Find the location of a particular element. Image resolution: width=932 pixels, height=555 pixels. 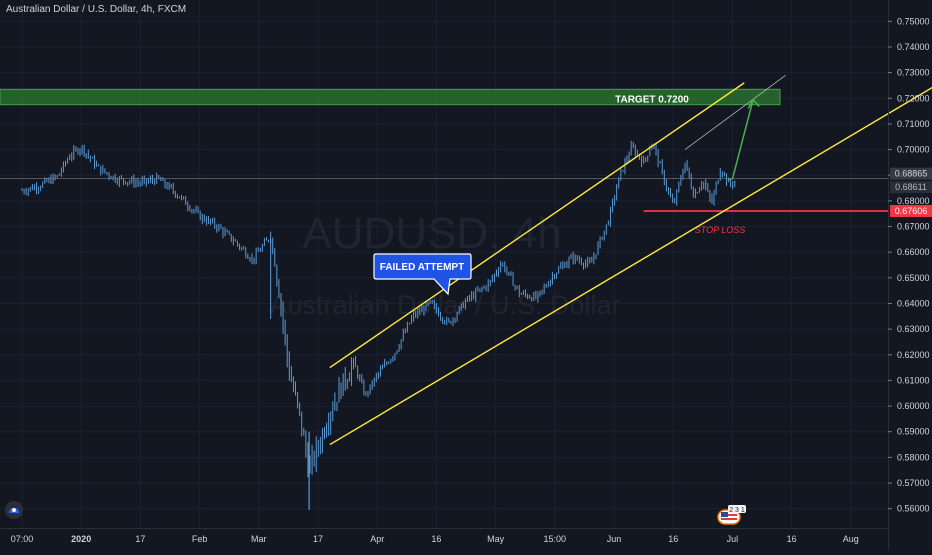

current-price-badge-label: 0.68611 is located at coordinates (911, 187).